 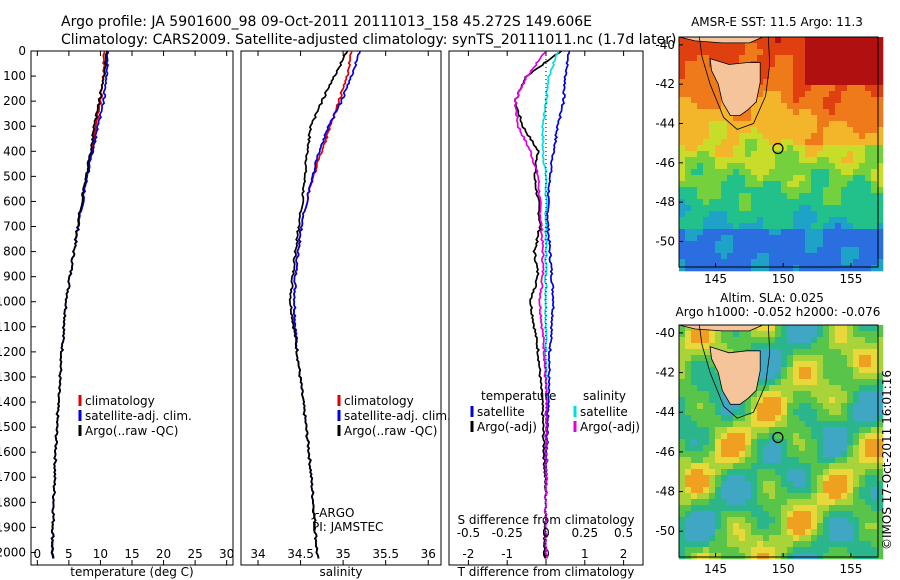 I want to click on temperature-ytick-label: 1000, so click(x=13, y=302).